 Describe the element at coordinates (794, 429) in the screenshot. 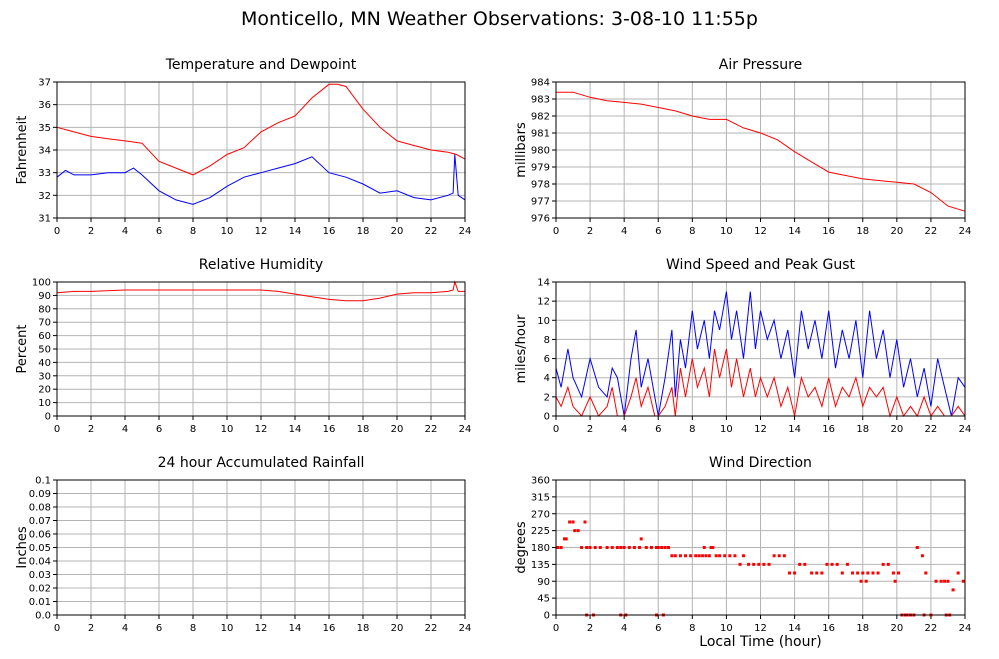

I see `wind-xtick-label: 14` at that location.